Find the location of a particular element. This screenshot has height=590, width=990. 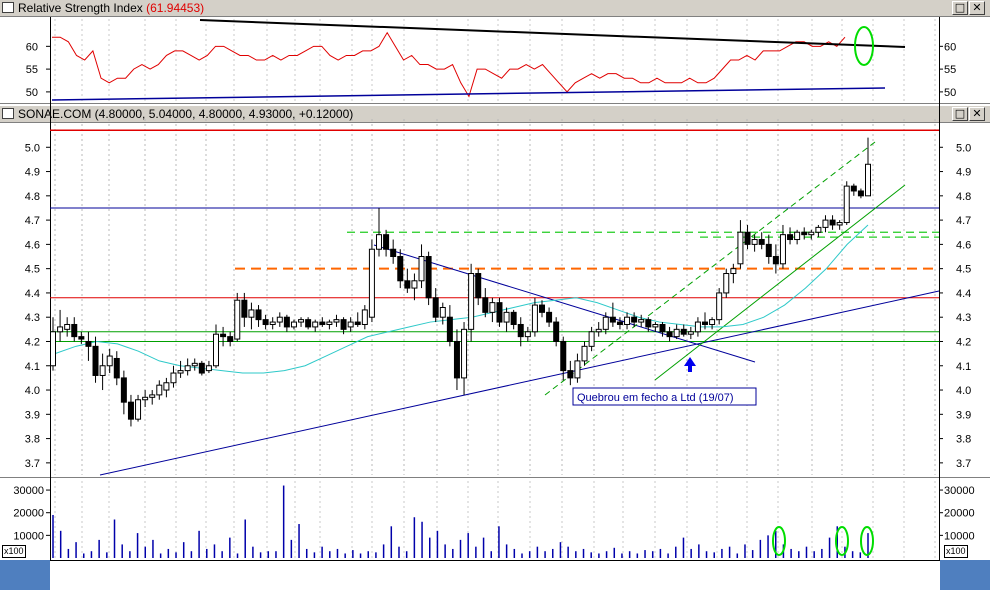

price-tick-label: 3.8 is located at coordinates (32, 440).